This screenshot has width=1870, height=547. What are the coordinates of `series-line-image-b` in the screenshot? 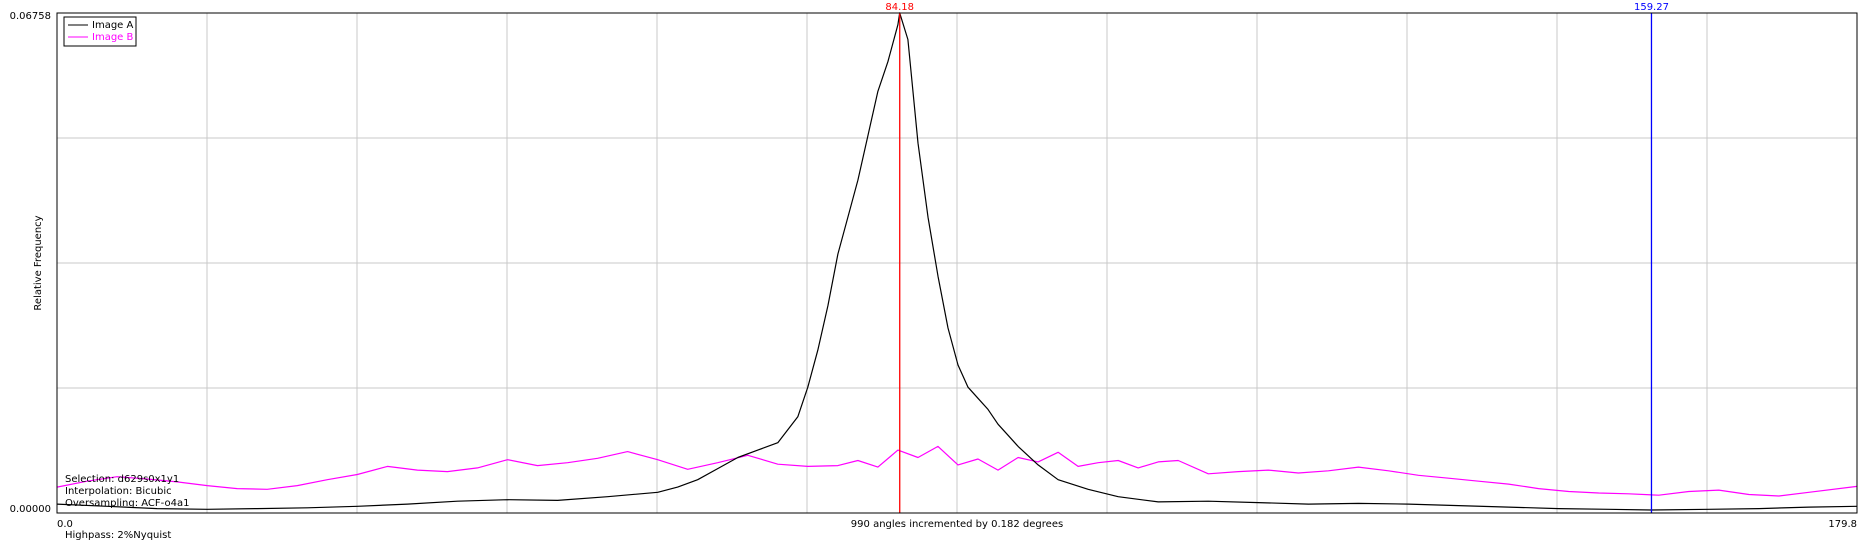 It's located at (957, 471).